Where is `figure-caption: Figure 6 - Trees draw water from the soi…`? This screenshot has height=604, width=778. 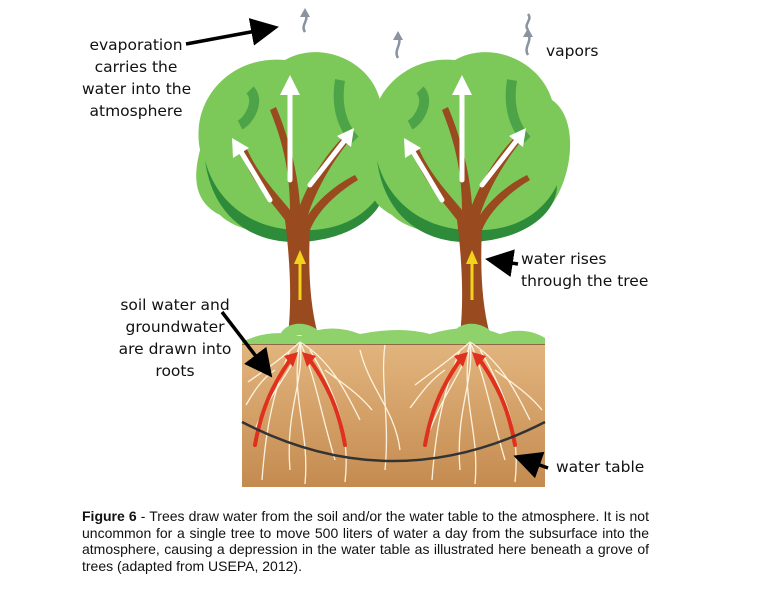 figure-caption: Figure 6 - Trees draw water from the soi… is located at coordinates (365, 541).